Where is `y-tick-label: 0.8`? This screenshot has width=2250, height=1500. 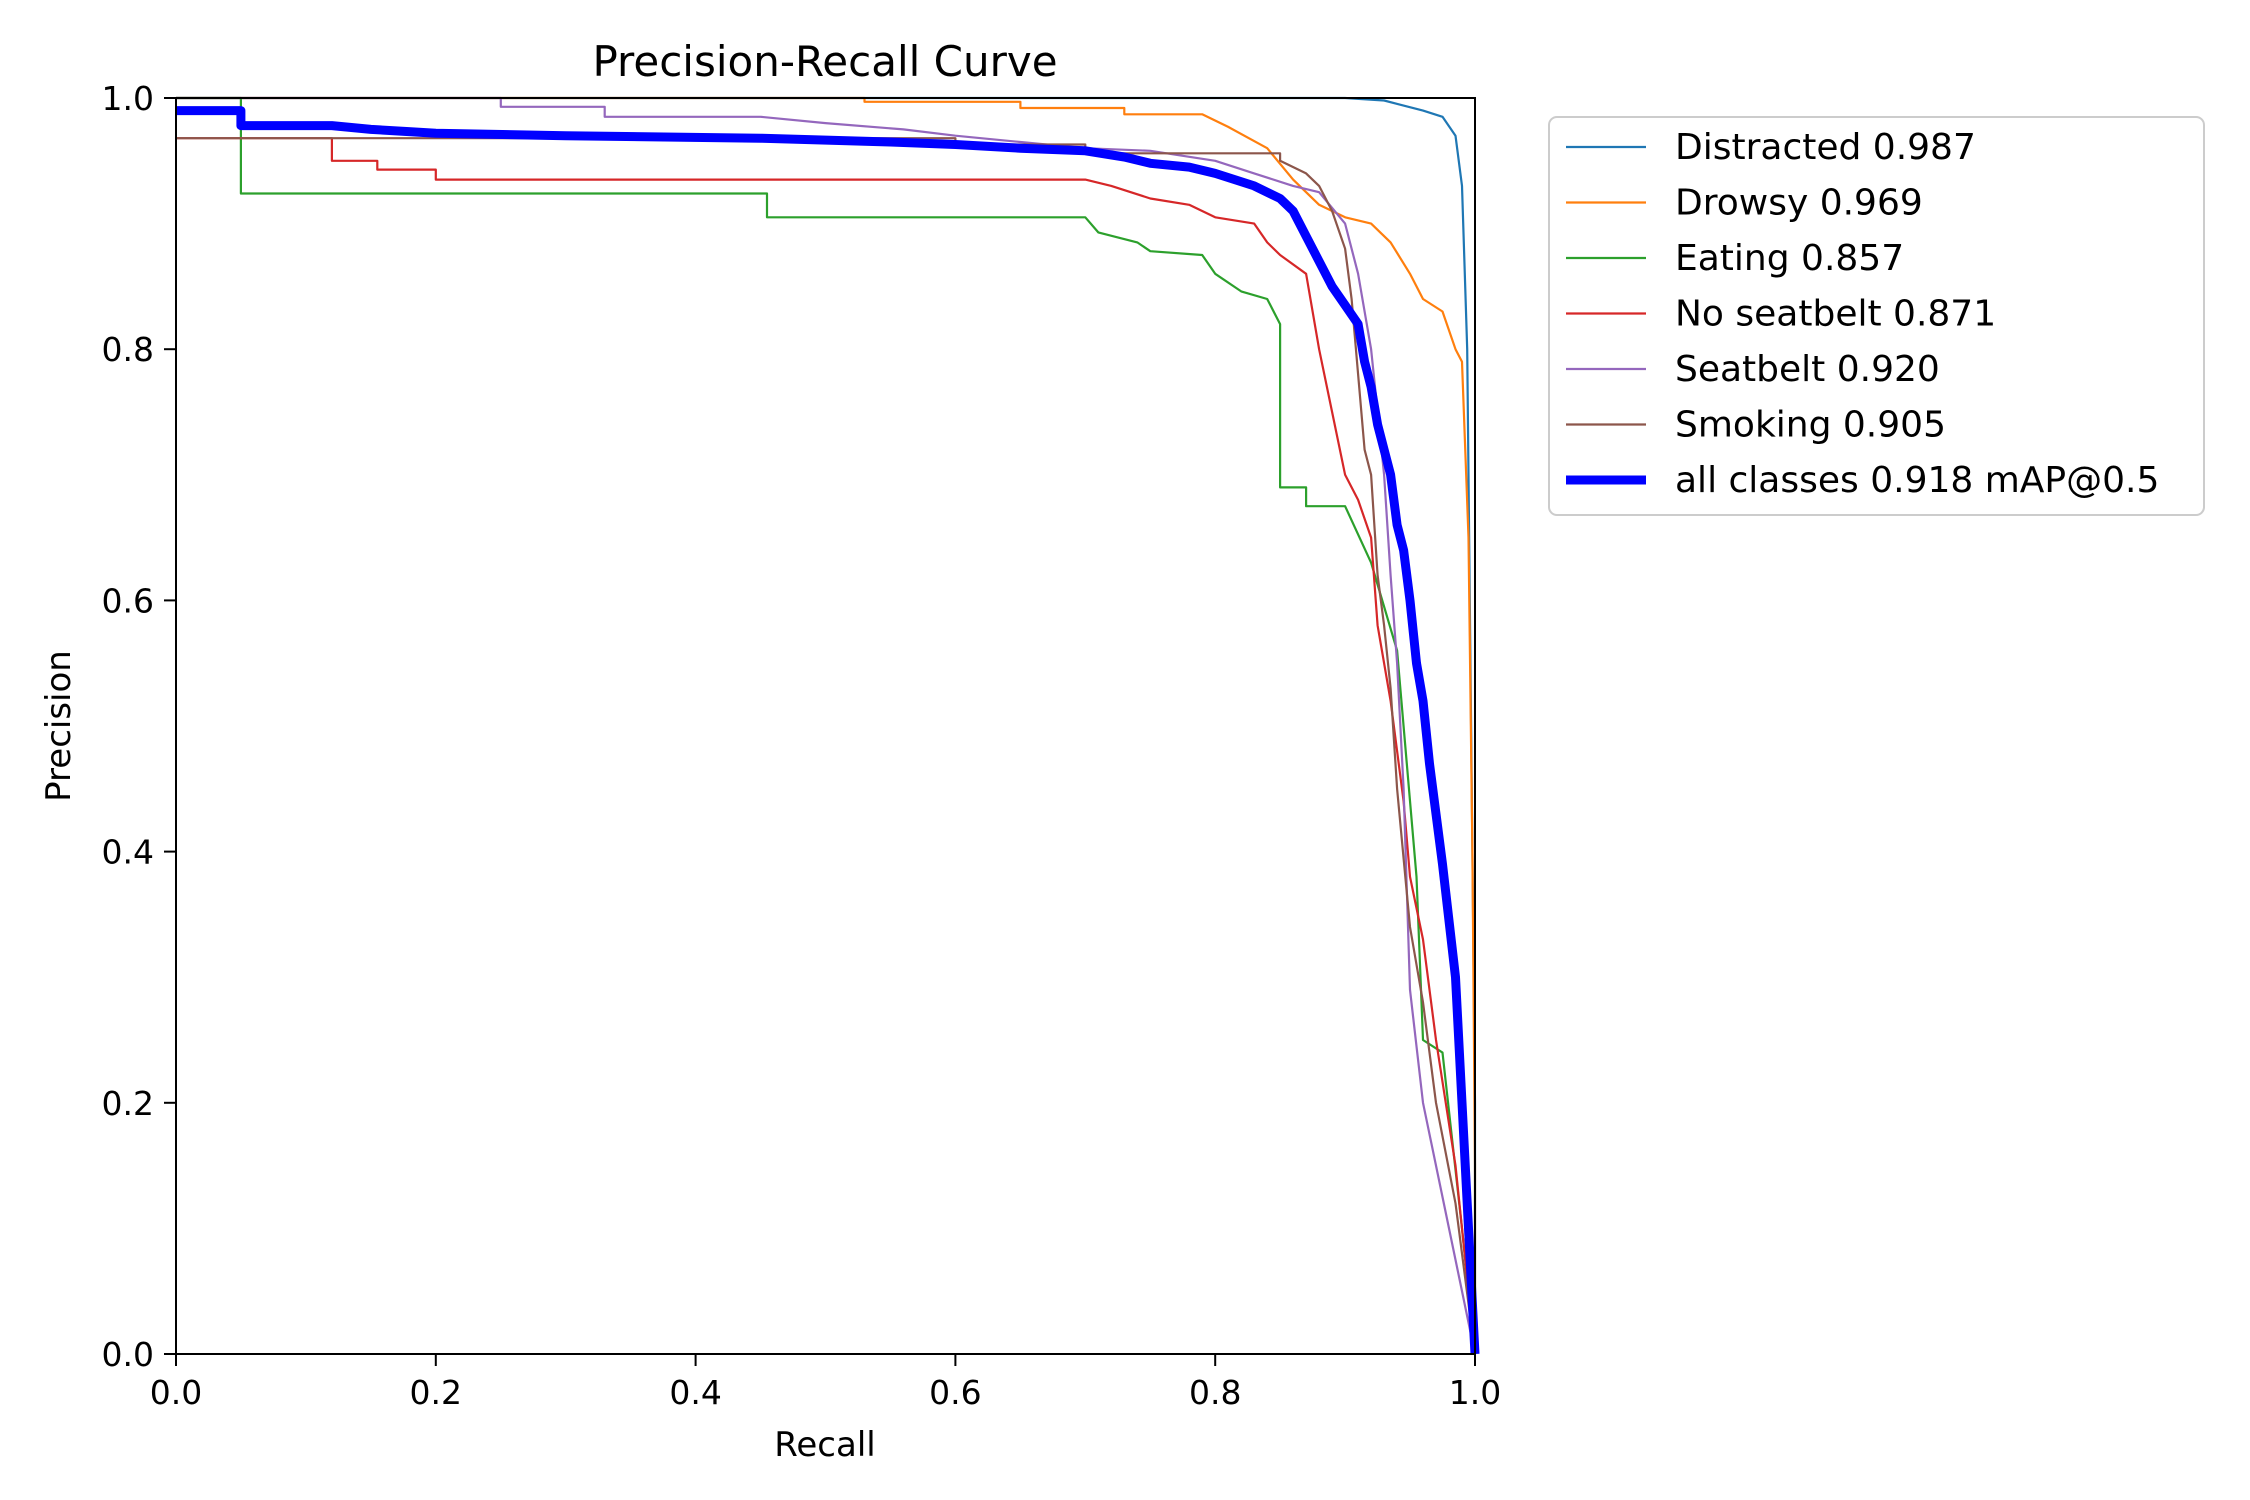 y-tick-label: 0.8 is located at coordinates (128, 349).